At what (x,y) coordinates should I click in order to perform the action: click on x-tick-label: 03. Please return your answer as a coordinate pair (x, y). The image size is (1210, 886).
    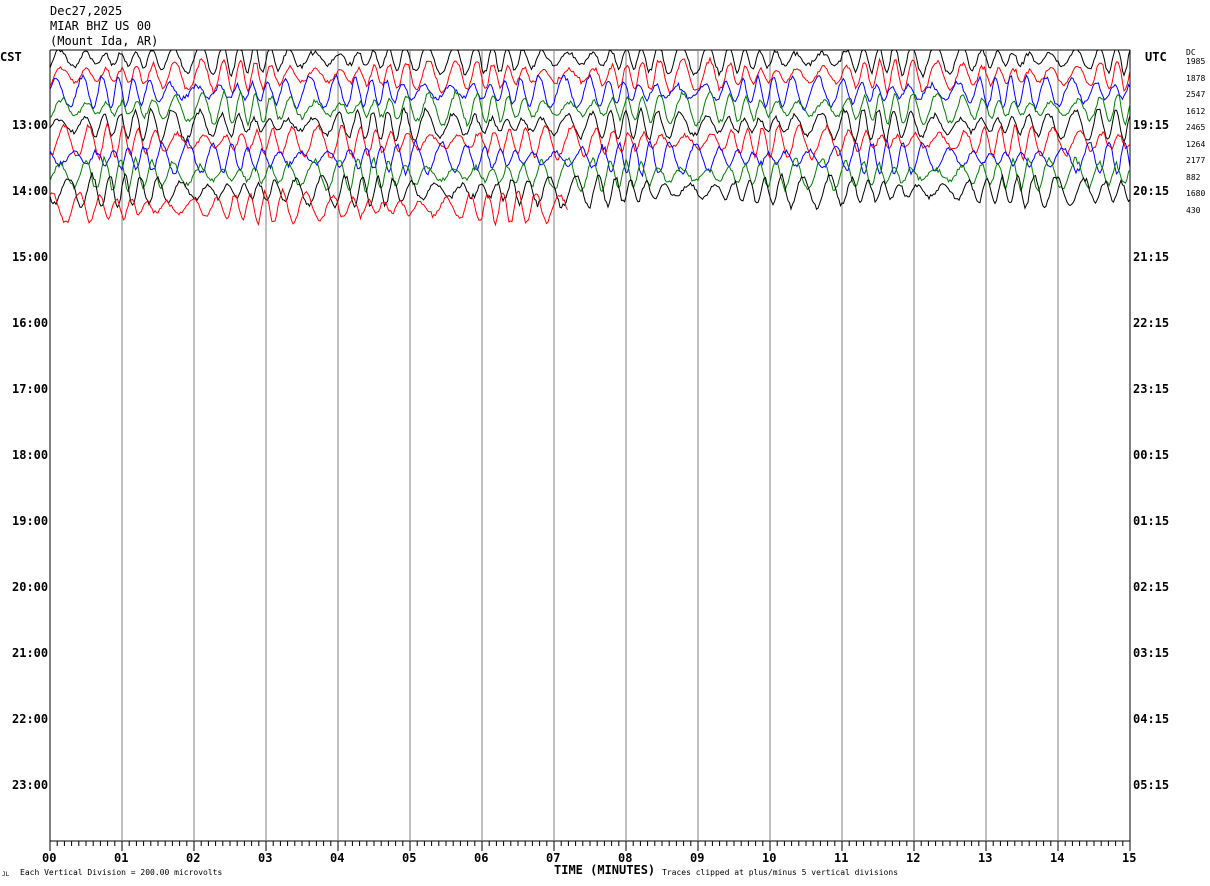
    Looking at the image, I should click on (265, 858).